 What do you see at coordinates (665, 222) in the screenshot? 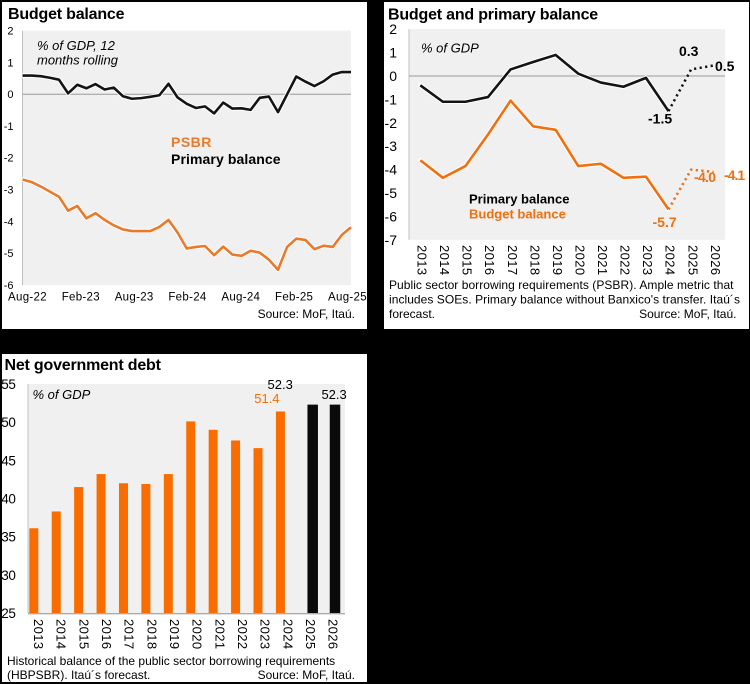
I see `svg-text: -5.7` at bounding box center [665, 222].